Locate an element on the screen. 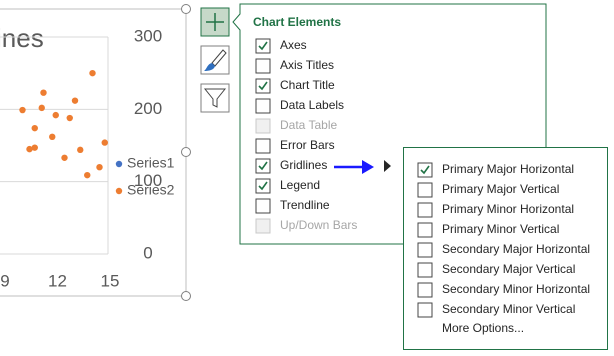 Image resolution: width=614 pixels, height=356 pixels. menu-item-label: Legend is located at coordinates (300, 185).